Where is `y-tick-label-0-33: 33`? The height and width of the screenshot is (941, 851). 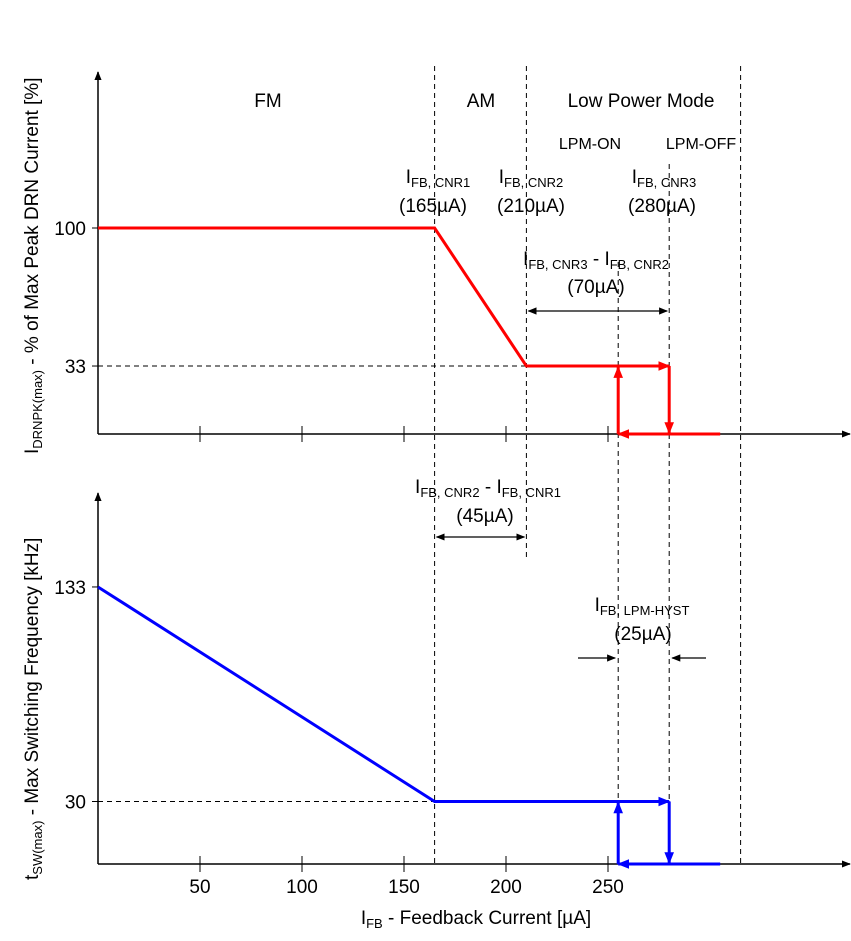 y-tick-label-0-33: 33 is located at coordinates (75, 367).